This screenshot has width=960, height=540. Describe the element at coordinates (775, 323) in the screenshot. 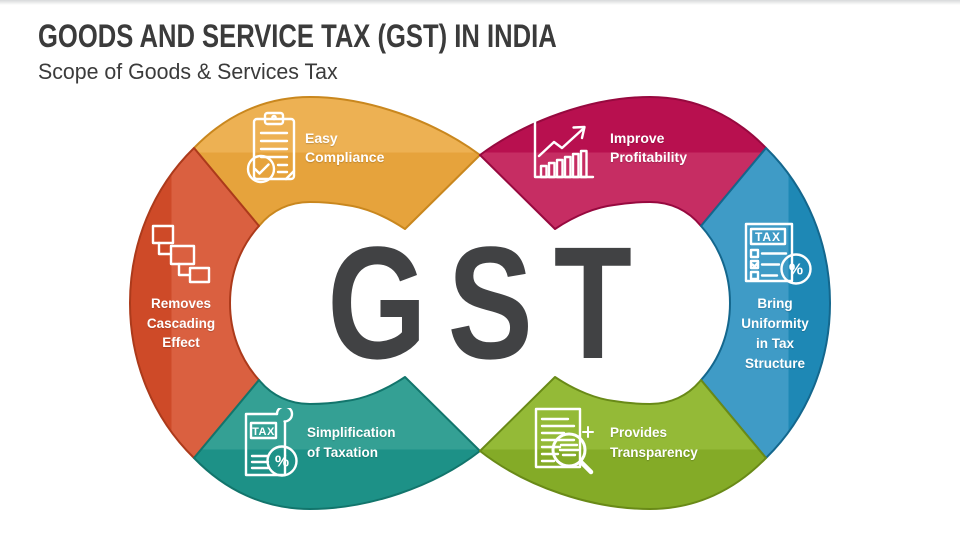

I see `label-line: Uniformity` at that location.